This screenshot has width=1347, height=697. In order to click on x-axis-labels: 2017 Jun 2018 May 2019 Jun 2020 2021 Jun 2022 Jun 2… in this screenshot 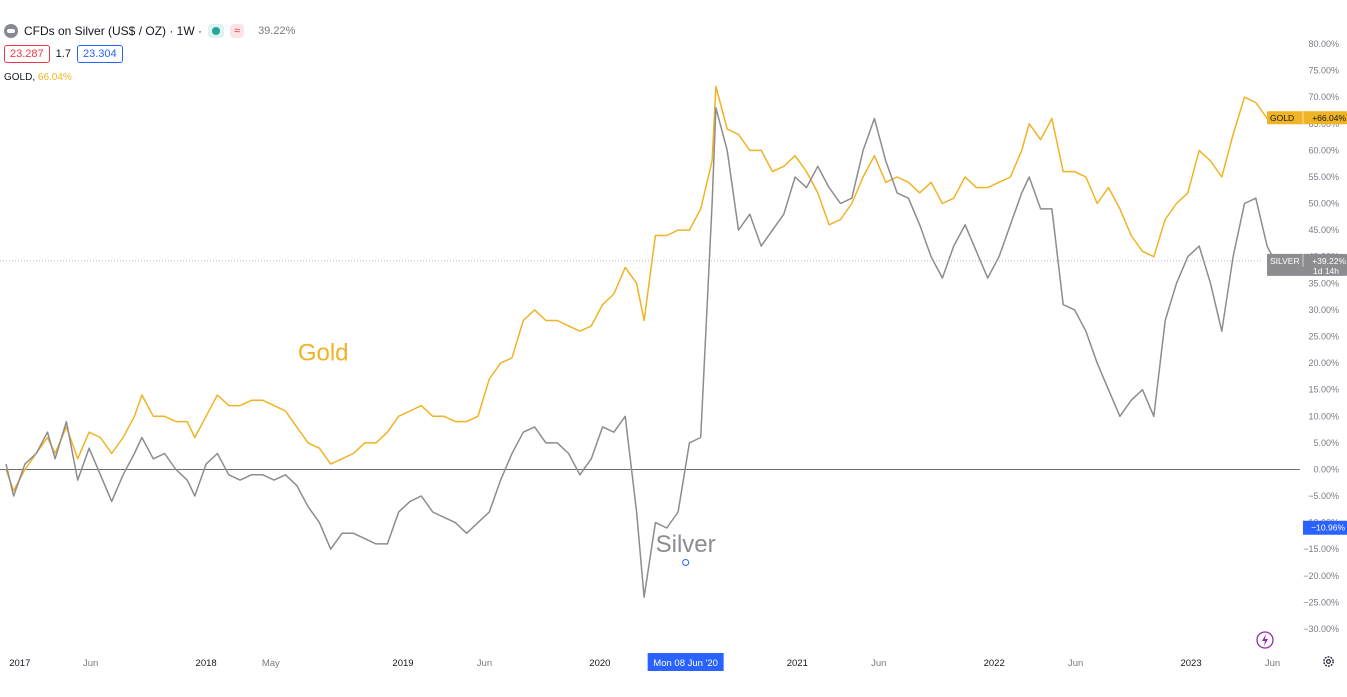, I will do `click(644, 663)`.